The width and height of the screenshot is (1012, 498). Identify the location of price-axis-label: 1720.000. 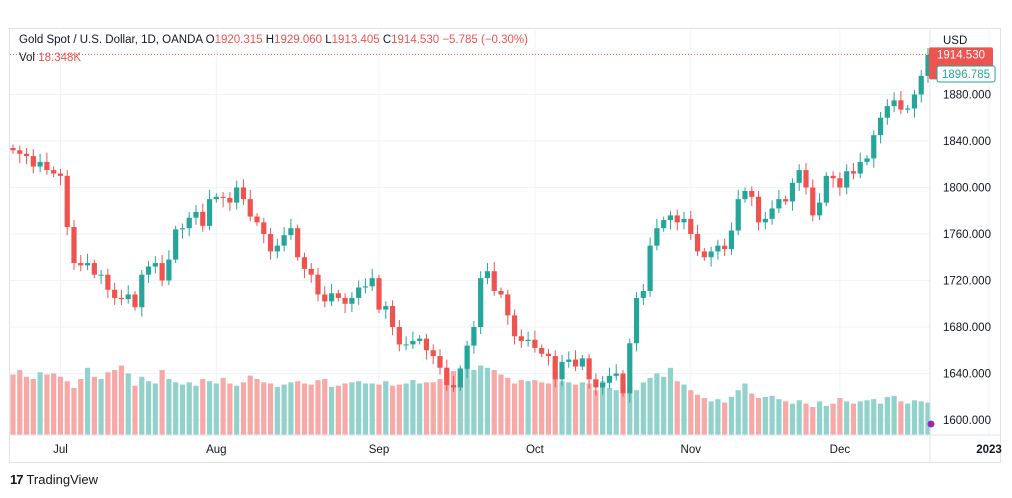
(967, 282).